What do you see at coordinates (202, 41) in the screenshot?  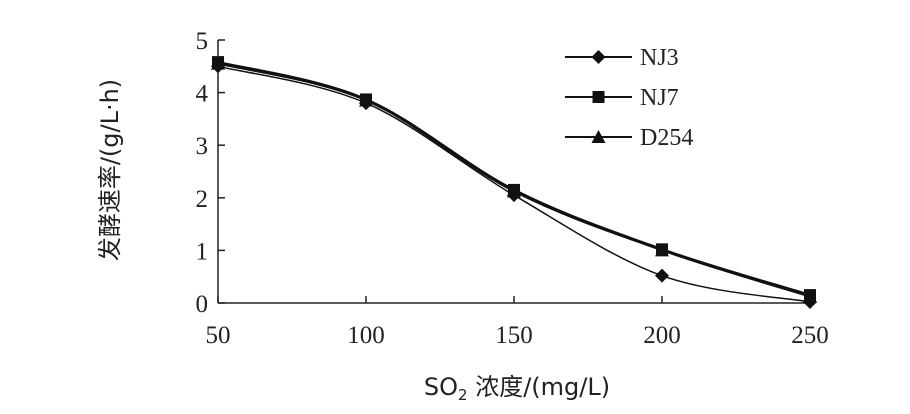 I see `y-tick-label: 5` at bounding box center [202, 41].